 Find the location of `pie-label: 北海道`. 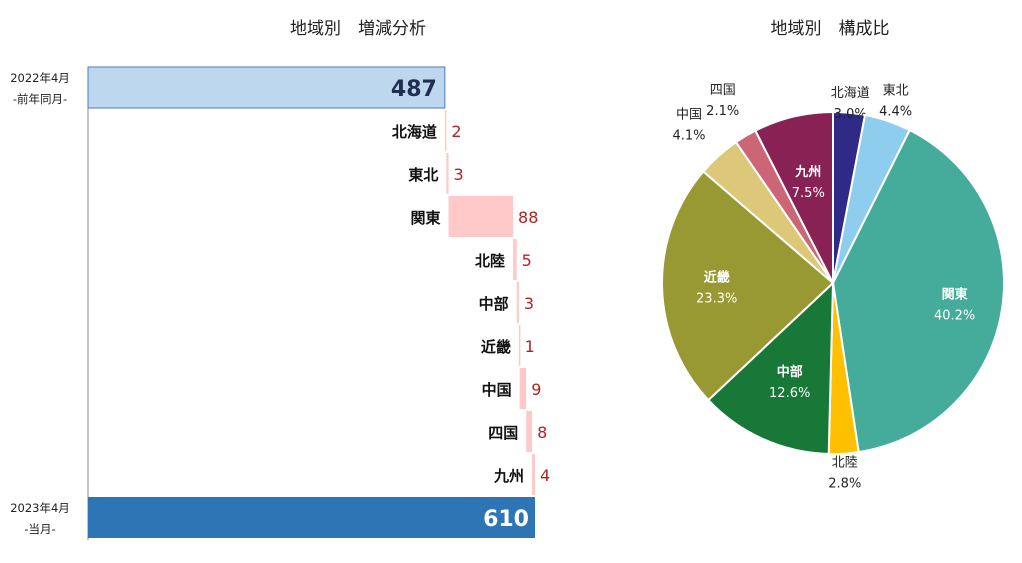

pie-label: 北海道 is located at coordinates (850, 93).